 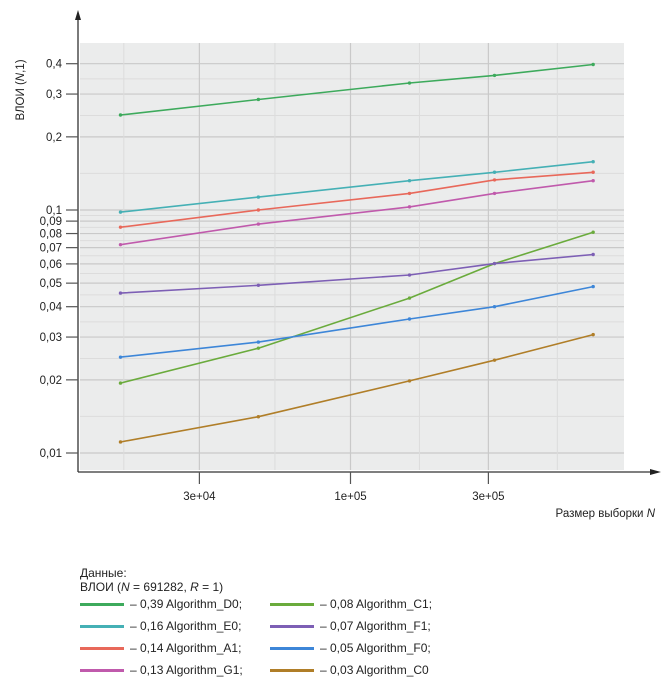 I want to click on legend-label: – 0,05 Algorithm_F0;, so click(x=375, y=648).